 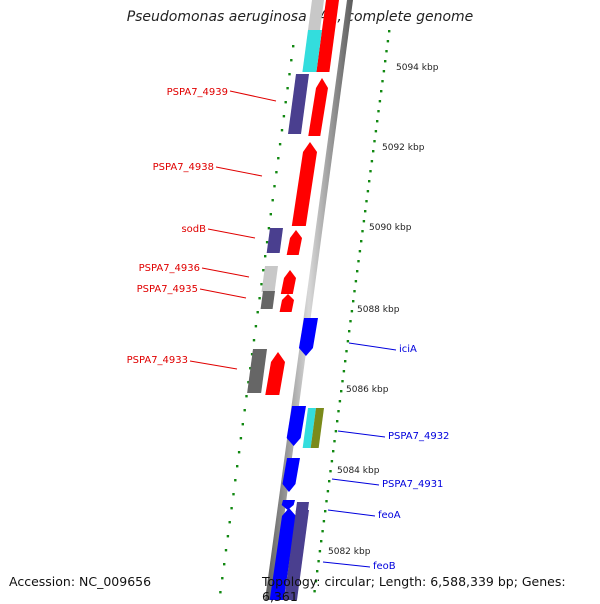 What do you see at coordinates (197, 92) in the screenshot?
I see `label-pspa7-4939: PSPA7_4939` at bounding box center [197, 92].